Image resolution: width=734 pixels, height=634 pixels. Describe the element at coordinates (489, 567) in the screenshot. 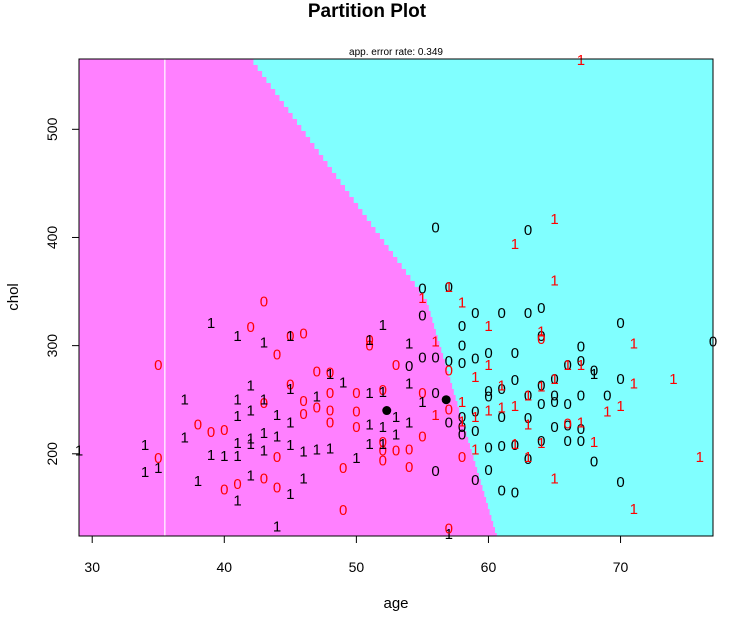

I see `x-tick-label: 60` at that location.